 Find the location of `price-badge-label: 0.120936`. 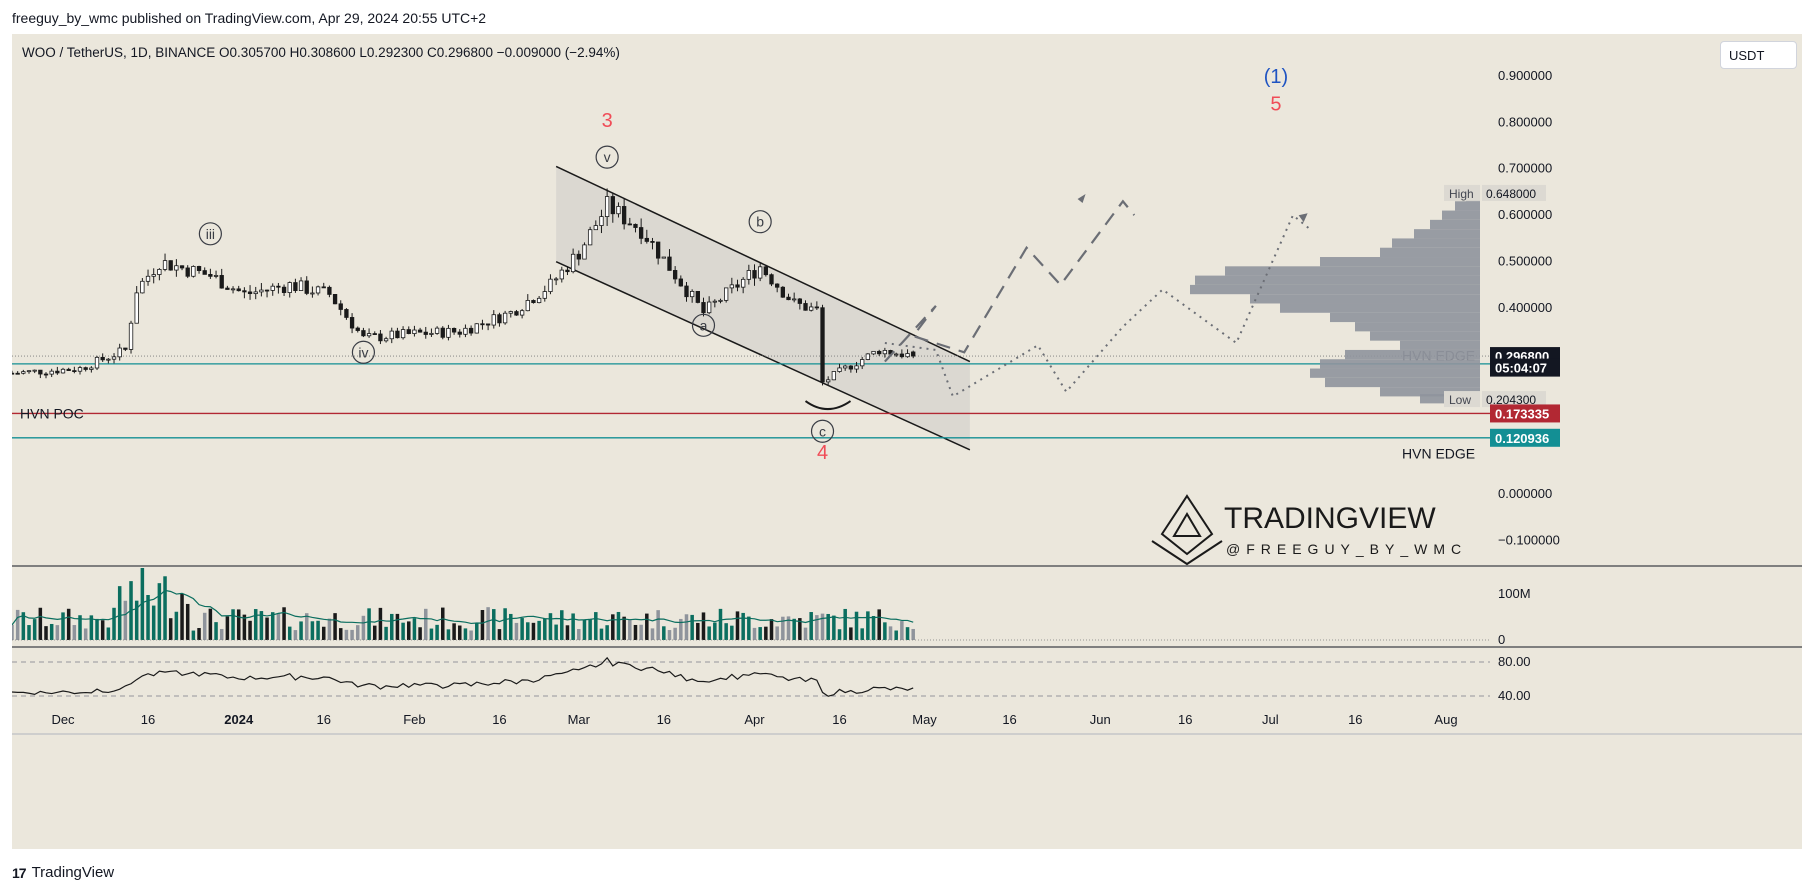

price-badge-label: 0.120936 is located at coordinates (1522, 438).